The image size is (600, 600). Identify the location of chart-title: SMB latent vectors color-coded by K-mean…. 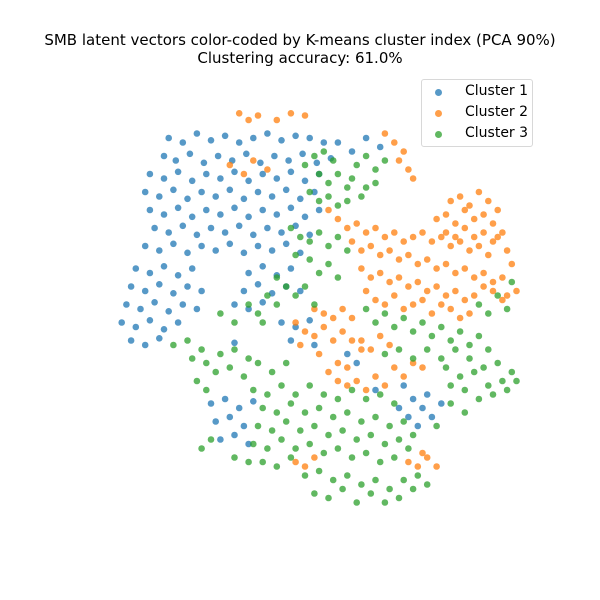
(300, 40).